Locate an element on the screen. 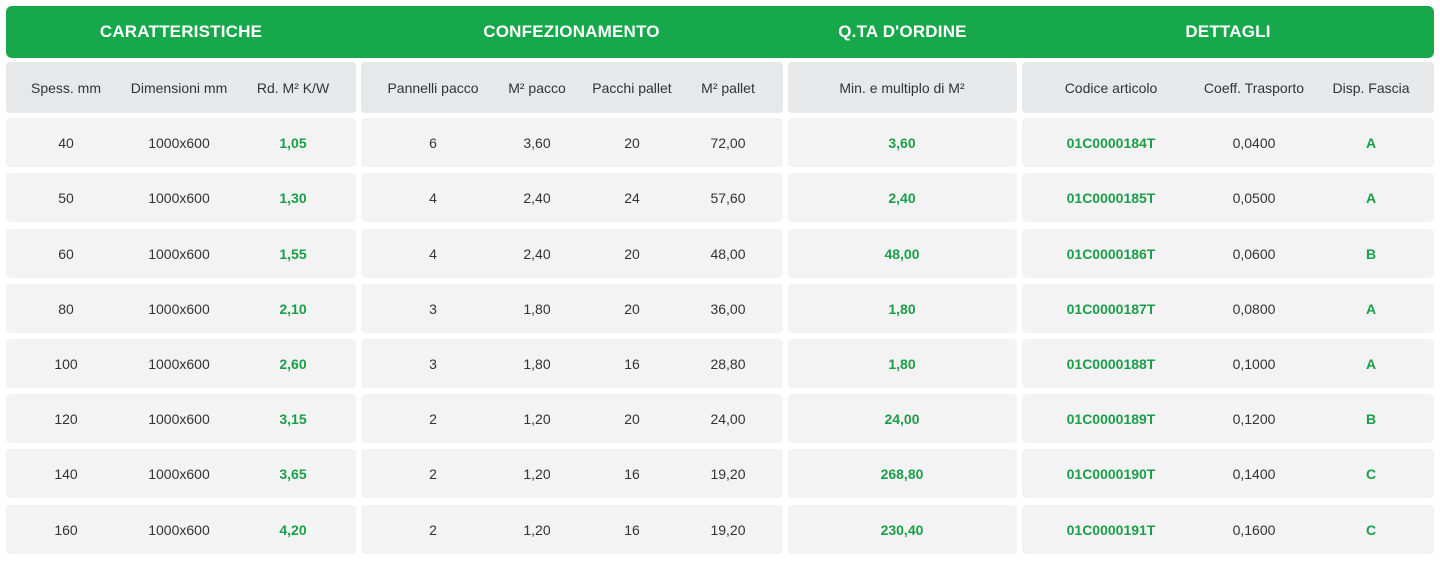 The width and height of the screenshot is (1440, 562). table-cell: 60 is located at coordinates (66, 253).